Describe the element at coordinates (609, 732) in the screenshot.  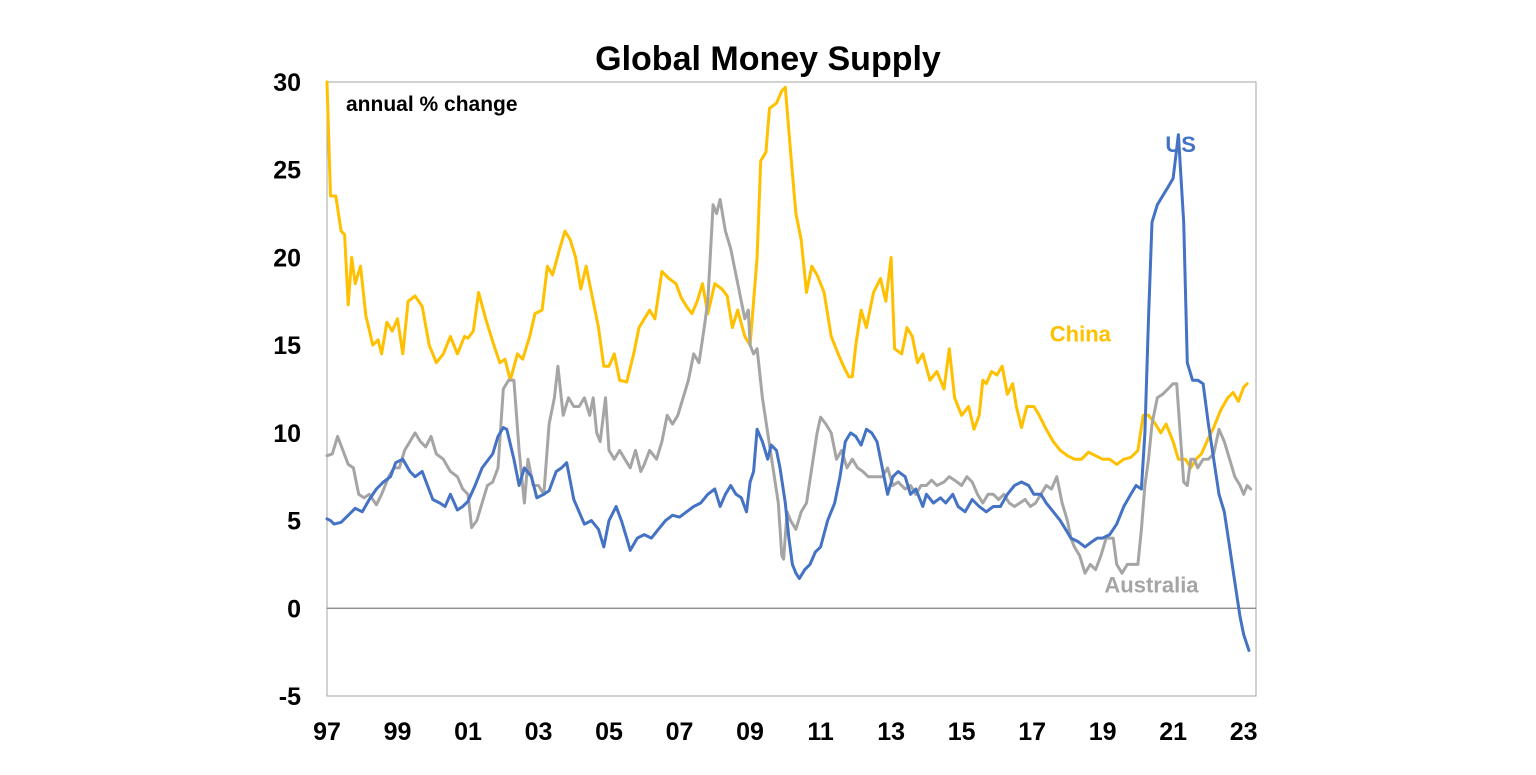
I see `x-tick-label: 05` at that location.